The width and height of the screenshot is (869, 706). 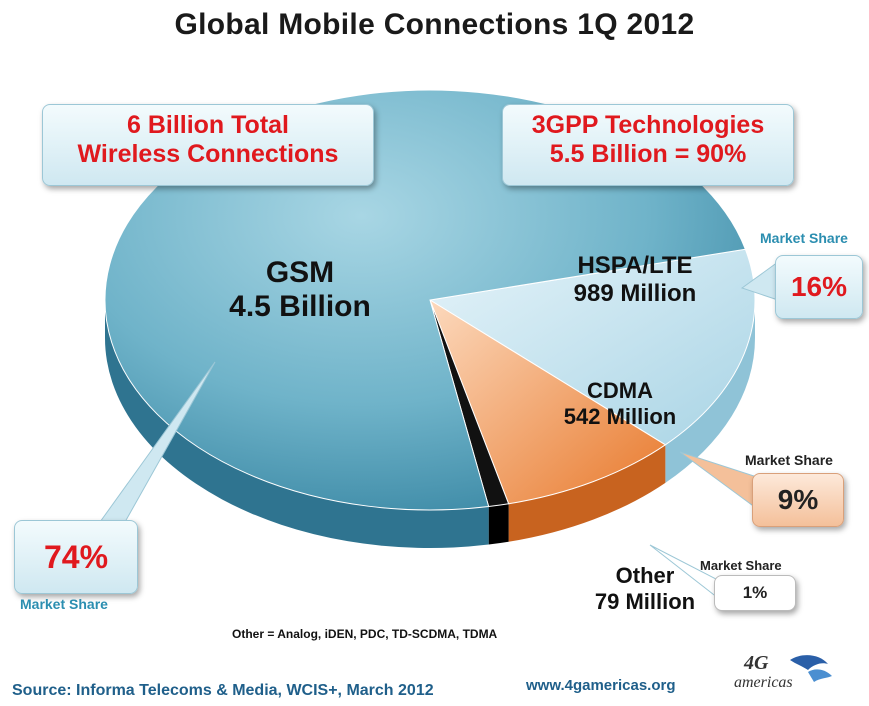 I want to click on other-label: Other 79 Million, so click(x=645, y=589).